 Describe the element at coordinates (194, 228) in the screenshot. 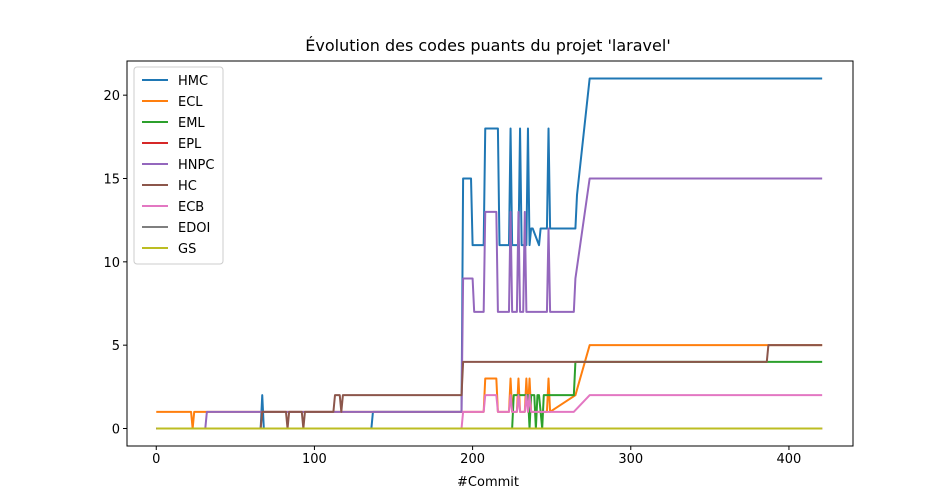

I see `legend-label-edoi: EDOI` at that location.